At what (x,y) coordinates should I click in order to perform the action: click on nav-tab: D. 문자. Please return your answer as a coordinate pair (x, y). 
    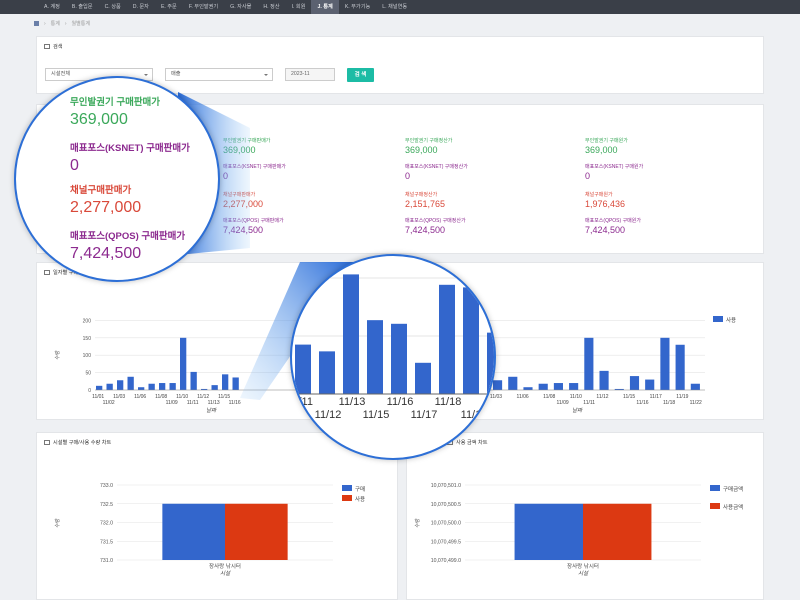
    Looking at the image, I should click on (140, 7).